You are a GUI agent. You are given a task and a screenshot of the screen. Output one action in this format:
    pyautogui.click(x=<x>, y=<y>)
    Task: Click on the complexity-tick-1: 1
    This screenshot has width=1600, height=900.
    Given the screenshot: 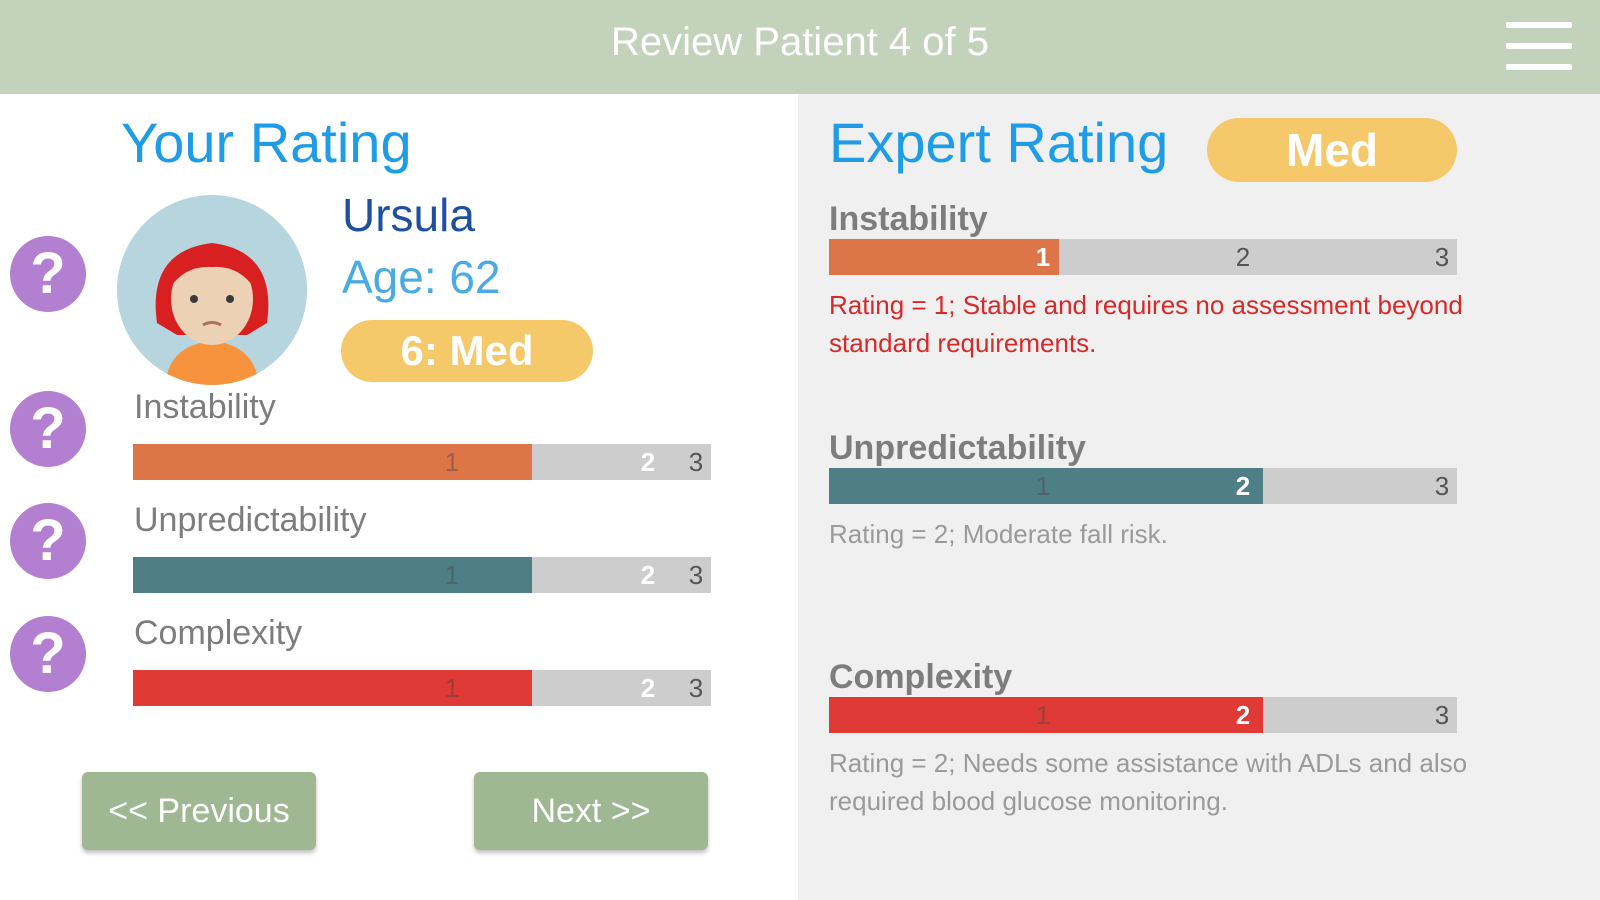 What is the action you would take?
    pyautogui.click(x=452, y=688)
    